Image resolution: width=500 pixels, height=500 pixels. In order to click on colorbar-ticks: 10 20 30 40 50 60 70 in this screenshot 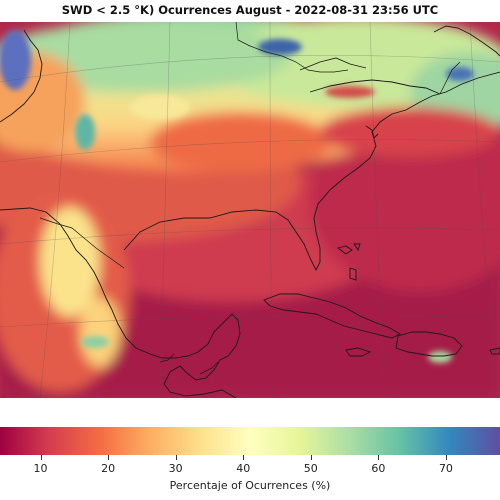, I will do `click(250, 469)`.